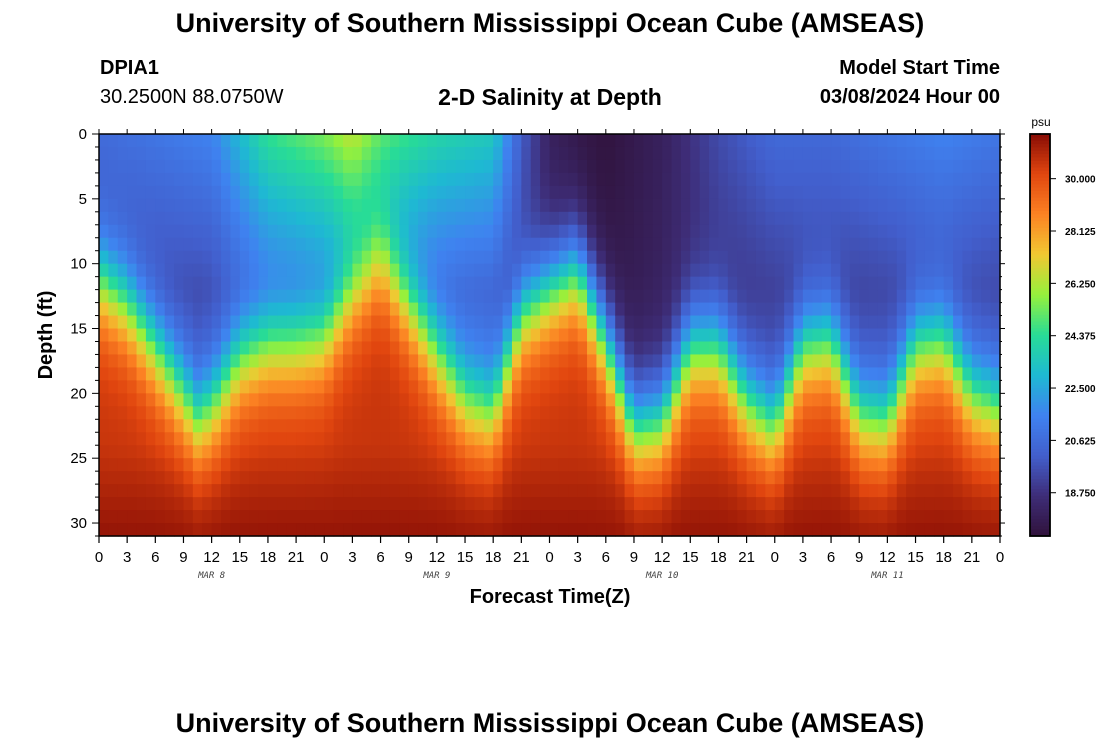  What do you see at coordinates (1040, 239) in the screenshot?
I see `colorbar-segment` at bounding box center [1040, 239].